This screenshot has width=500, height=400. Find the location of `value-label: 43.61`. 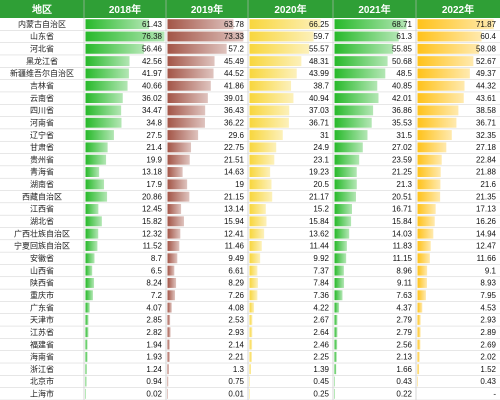

value-label: 43.61 is located at coordinates (486, 98).